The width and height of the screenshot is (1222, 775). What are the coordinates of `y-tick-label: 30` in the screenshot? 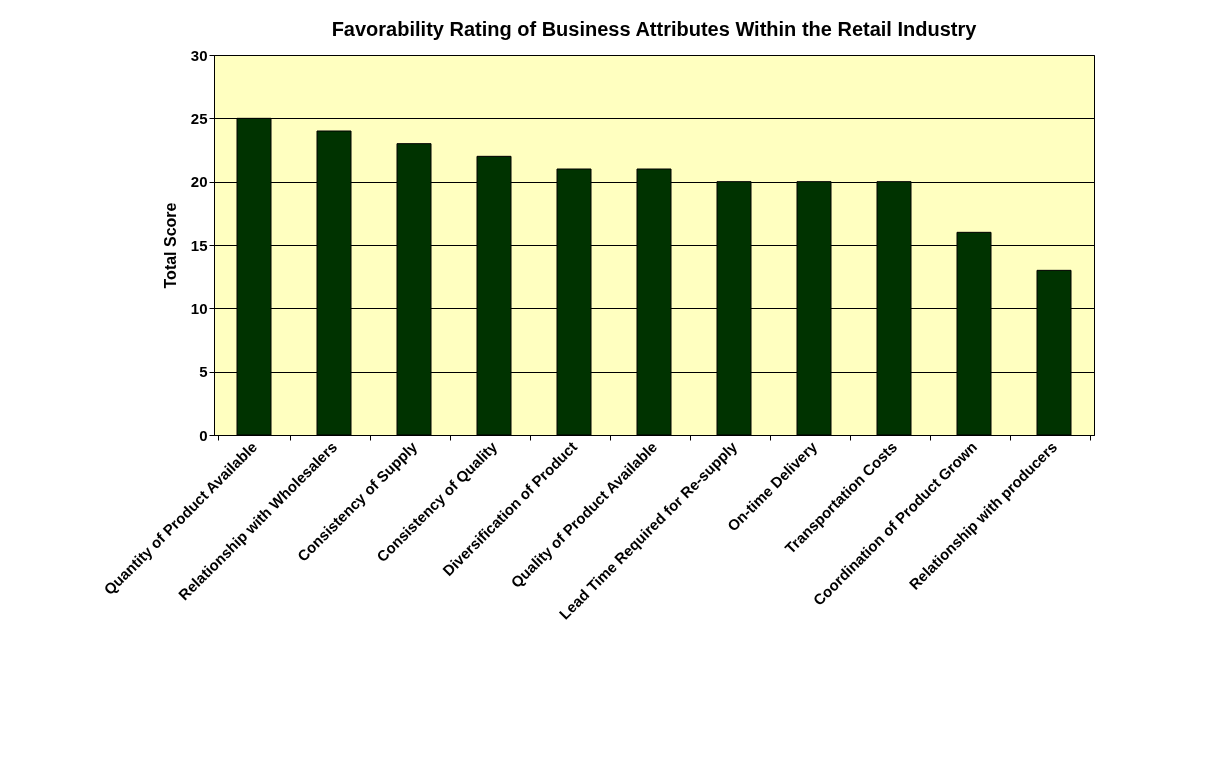 It's located at (199, 55).